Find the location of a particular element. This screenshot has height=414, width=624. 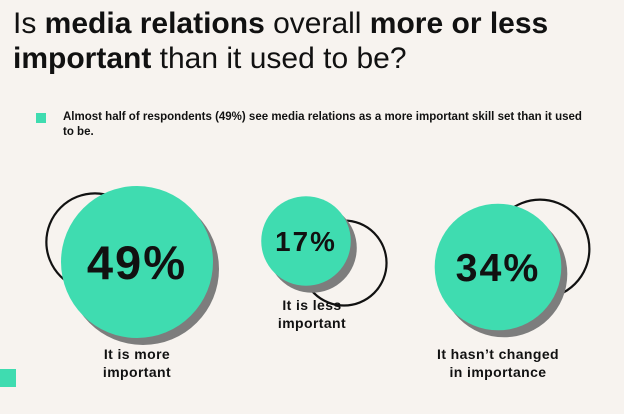

category-label-2: It hasn’t changed in importance is located at coordinates (498, 363).